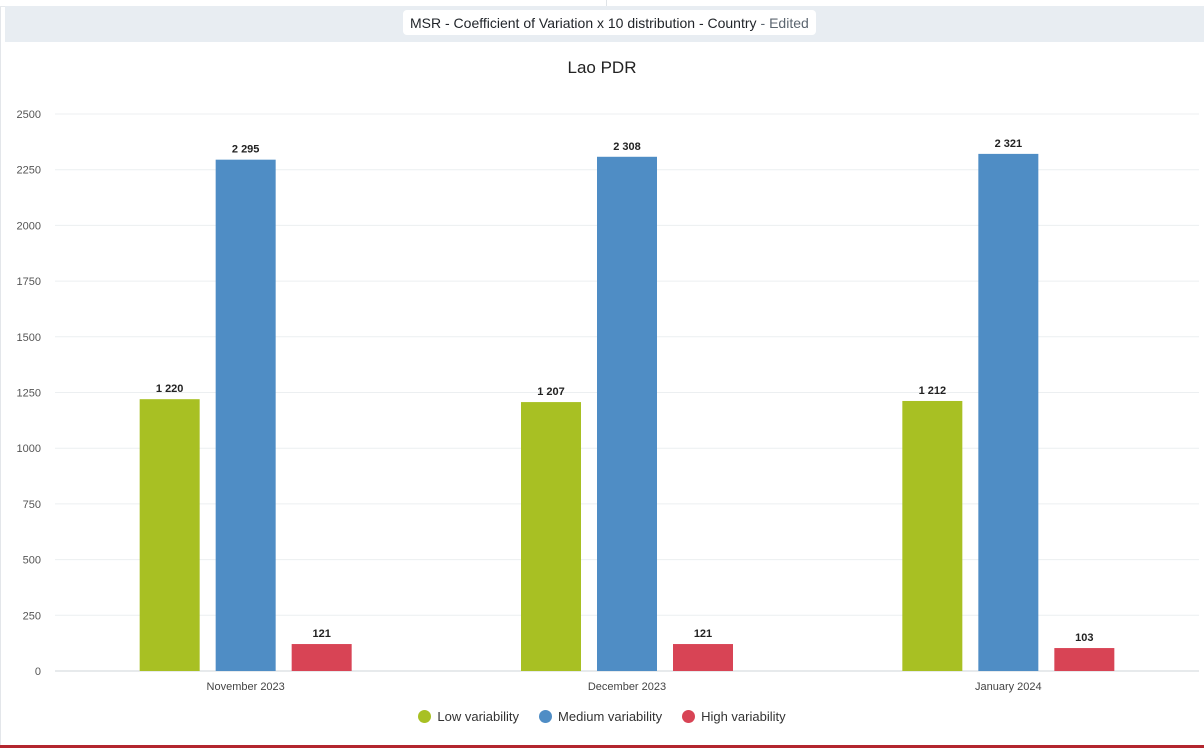 The height and width of the screenshot is (748, 1204). I want to click on data-label: 103, so click(1084, 638).